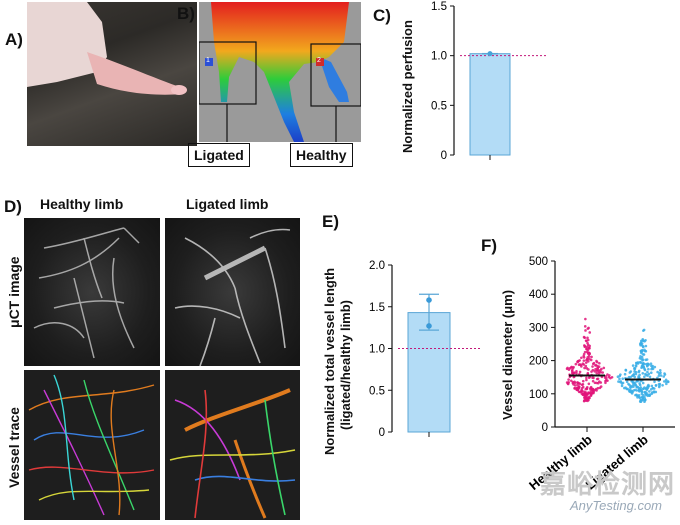 This screenshot has width=680, height=525. I want to click on perfusion-image: 1 2, so click(280, 72).